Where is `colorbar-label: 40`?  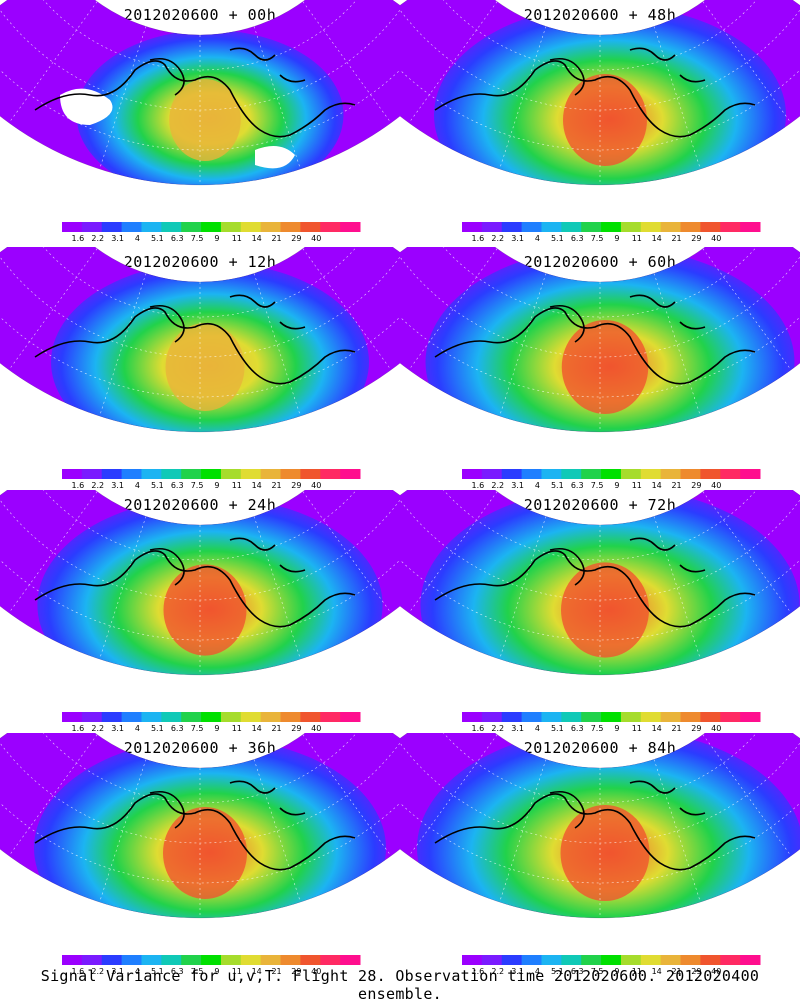
colorbar-label: 40 is located at coordinates (316, 238).